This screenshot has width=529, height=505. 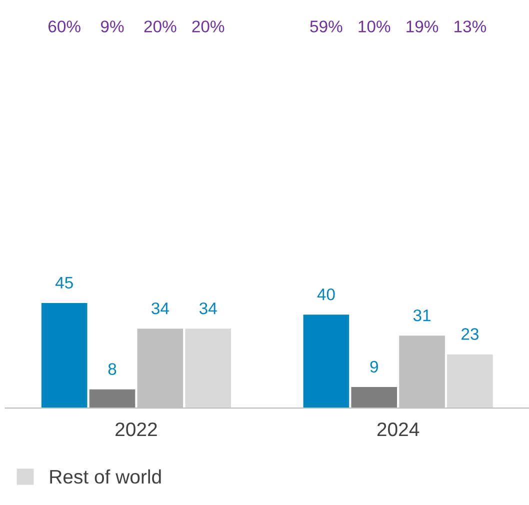 What do you see at coordinates (421, 315) in the screenshot?
I see `data-label: 31` at bounding box center [421, 315].